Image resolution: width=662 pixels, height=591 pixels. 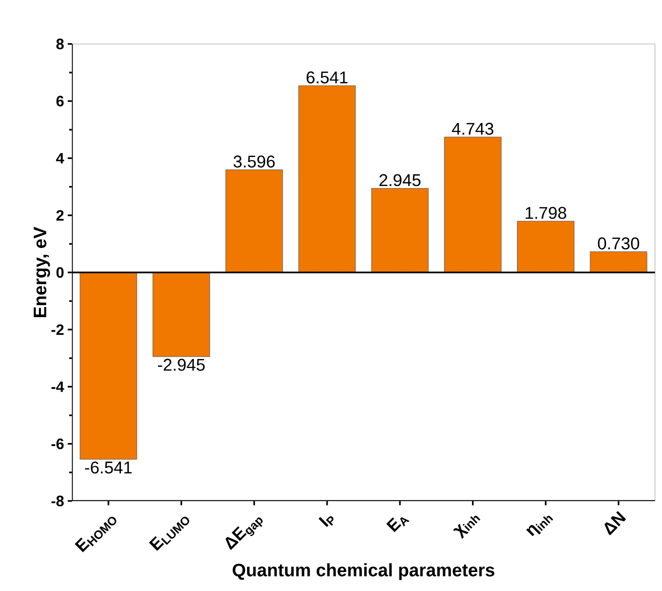 I want to click on data-label: 3.596, so click(x=254, y=162).